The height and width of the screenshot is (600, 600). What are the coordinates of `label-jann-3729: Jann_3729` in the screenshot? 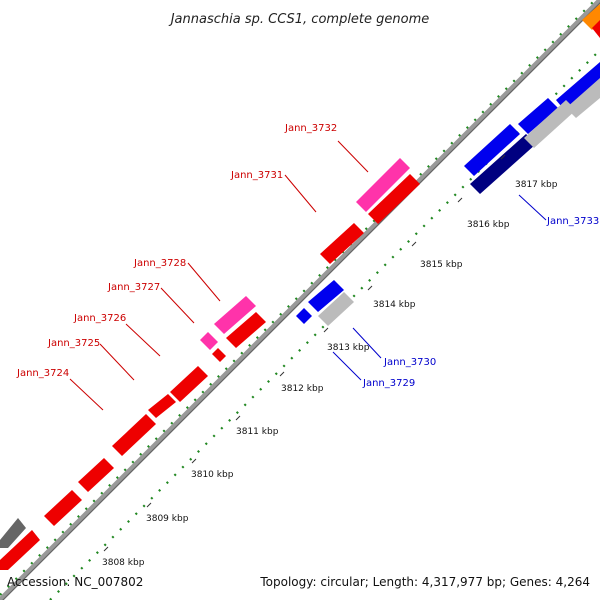 It's located at (388, 383).